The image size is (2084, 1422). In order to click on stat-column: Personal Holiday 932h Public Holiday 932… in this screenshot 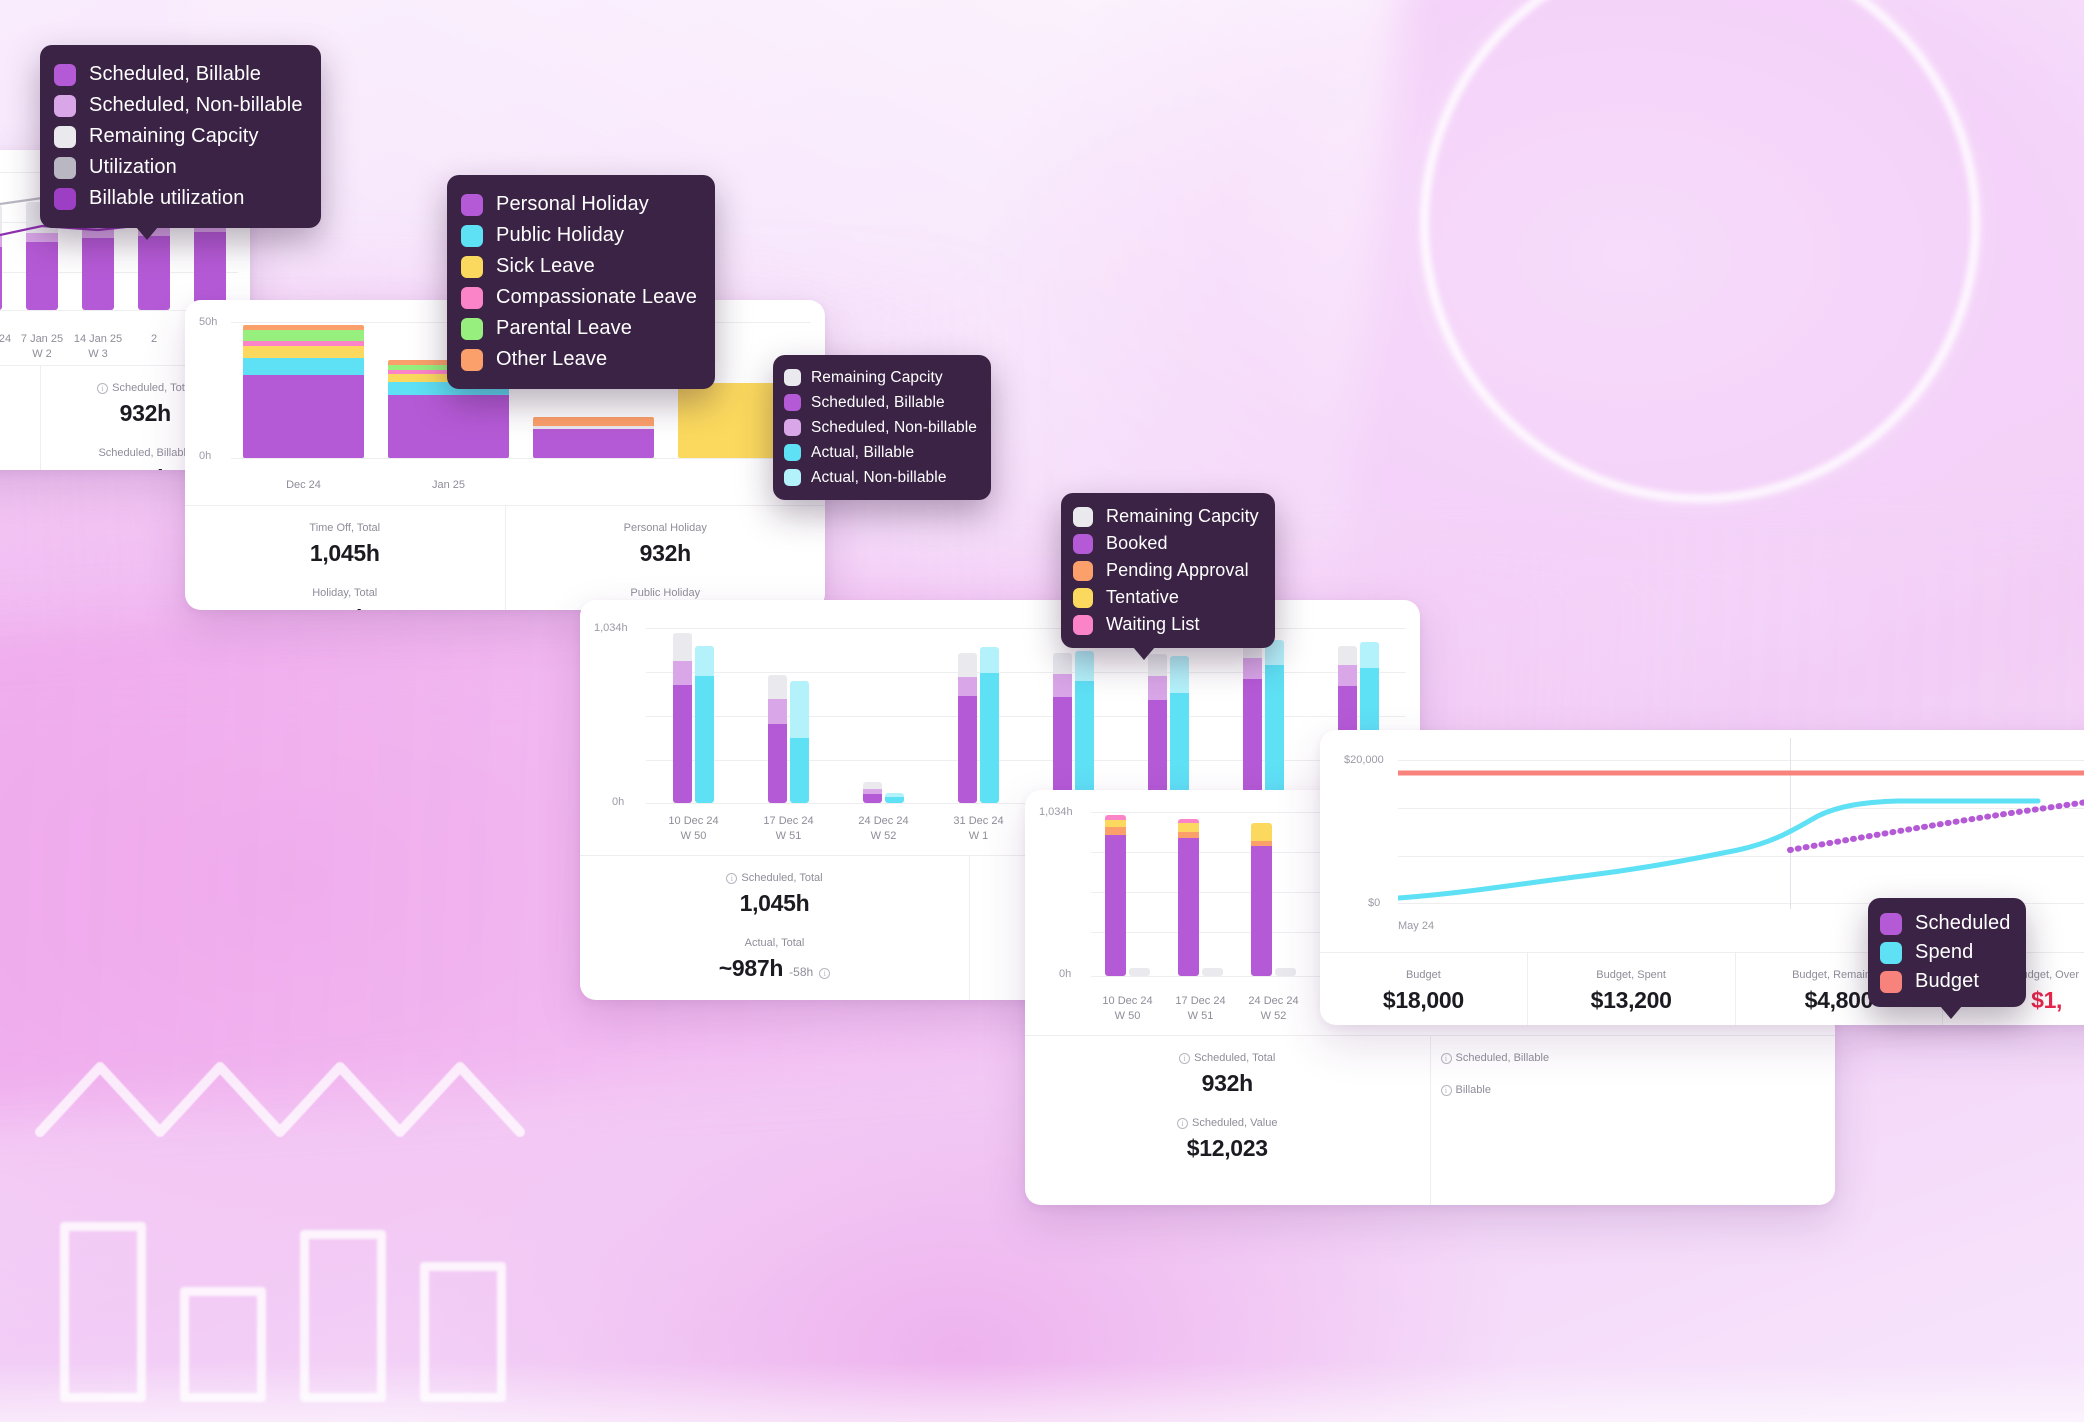, I will do `click(666, 558)`.